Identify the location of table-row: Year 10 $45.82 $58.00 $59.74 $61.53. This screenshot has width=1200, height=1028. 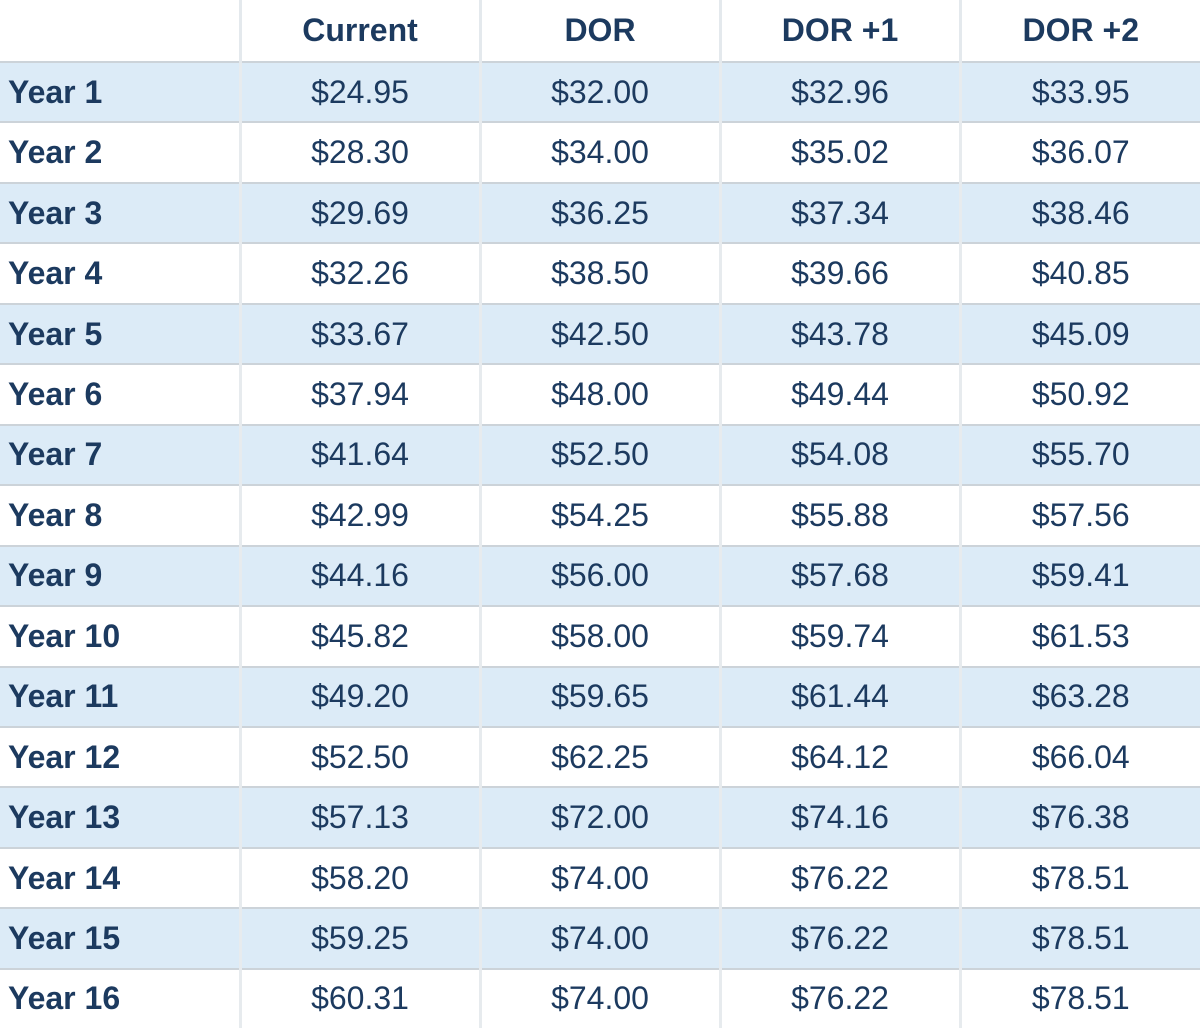
(600, 636).